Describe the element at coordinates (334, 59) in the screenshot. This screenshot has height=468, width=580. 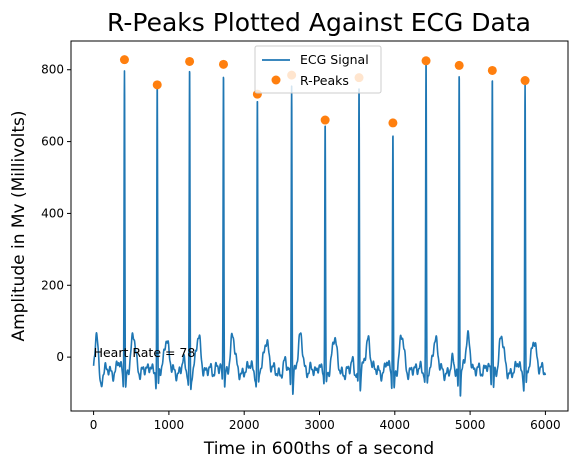
I see `legend-label-ecg: ECG Signal` at that location.